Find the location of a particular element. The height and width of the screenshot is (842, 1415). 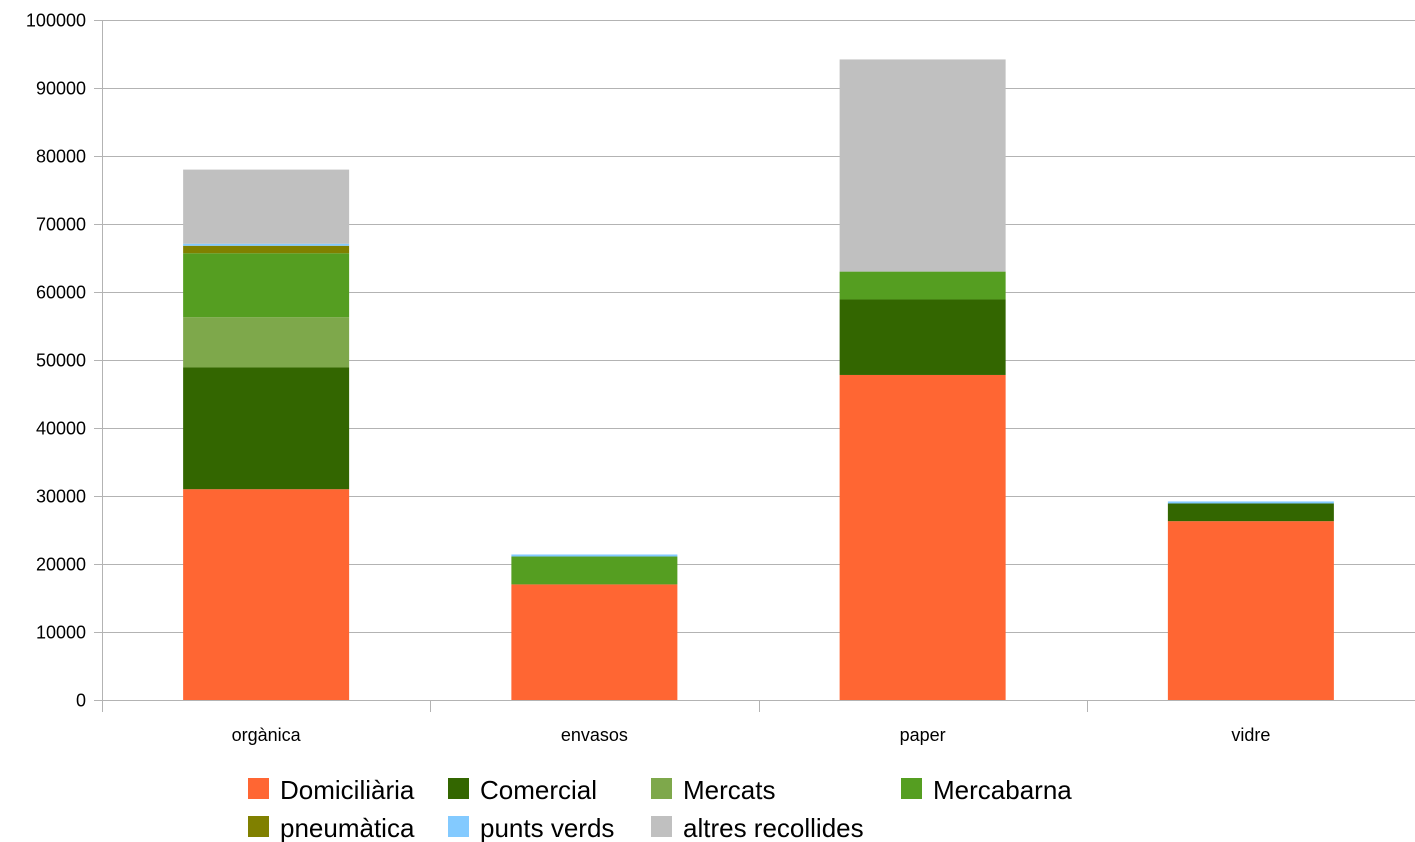

x-category-label-1: envasos is located at coordinates (594, 735).